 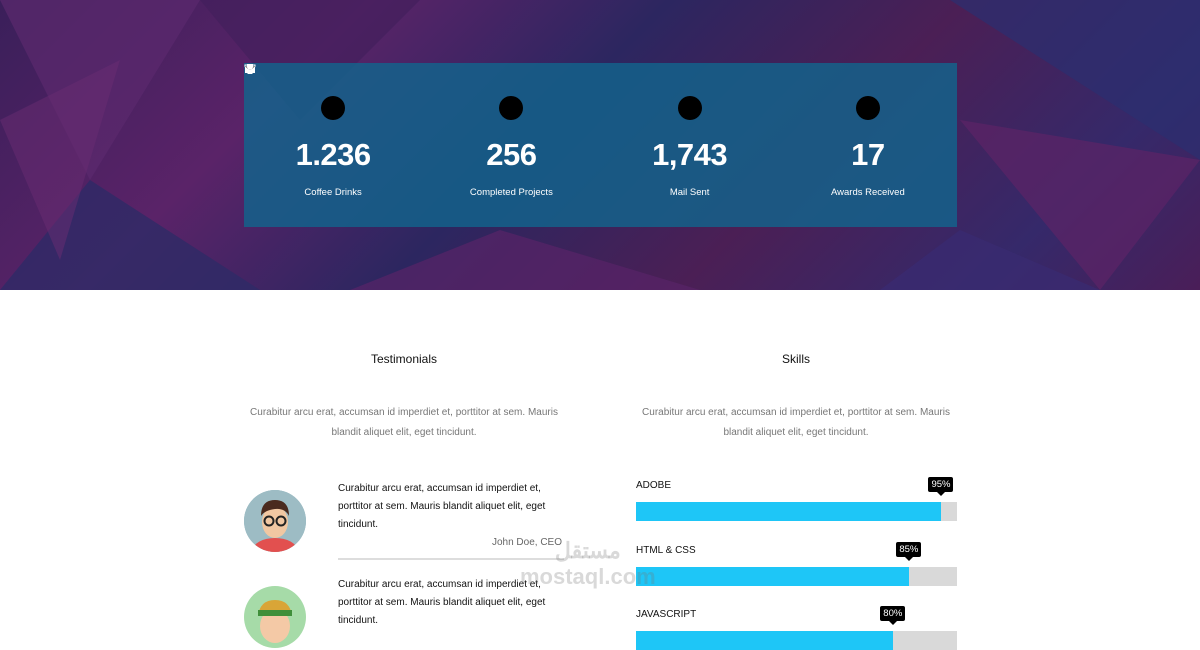 I want to click on divider, so click(x=451, y=559).